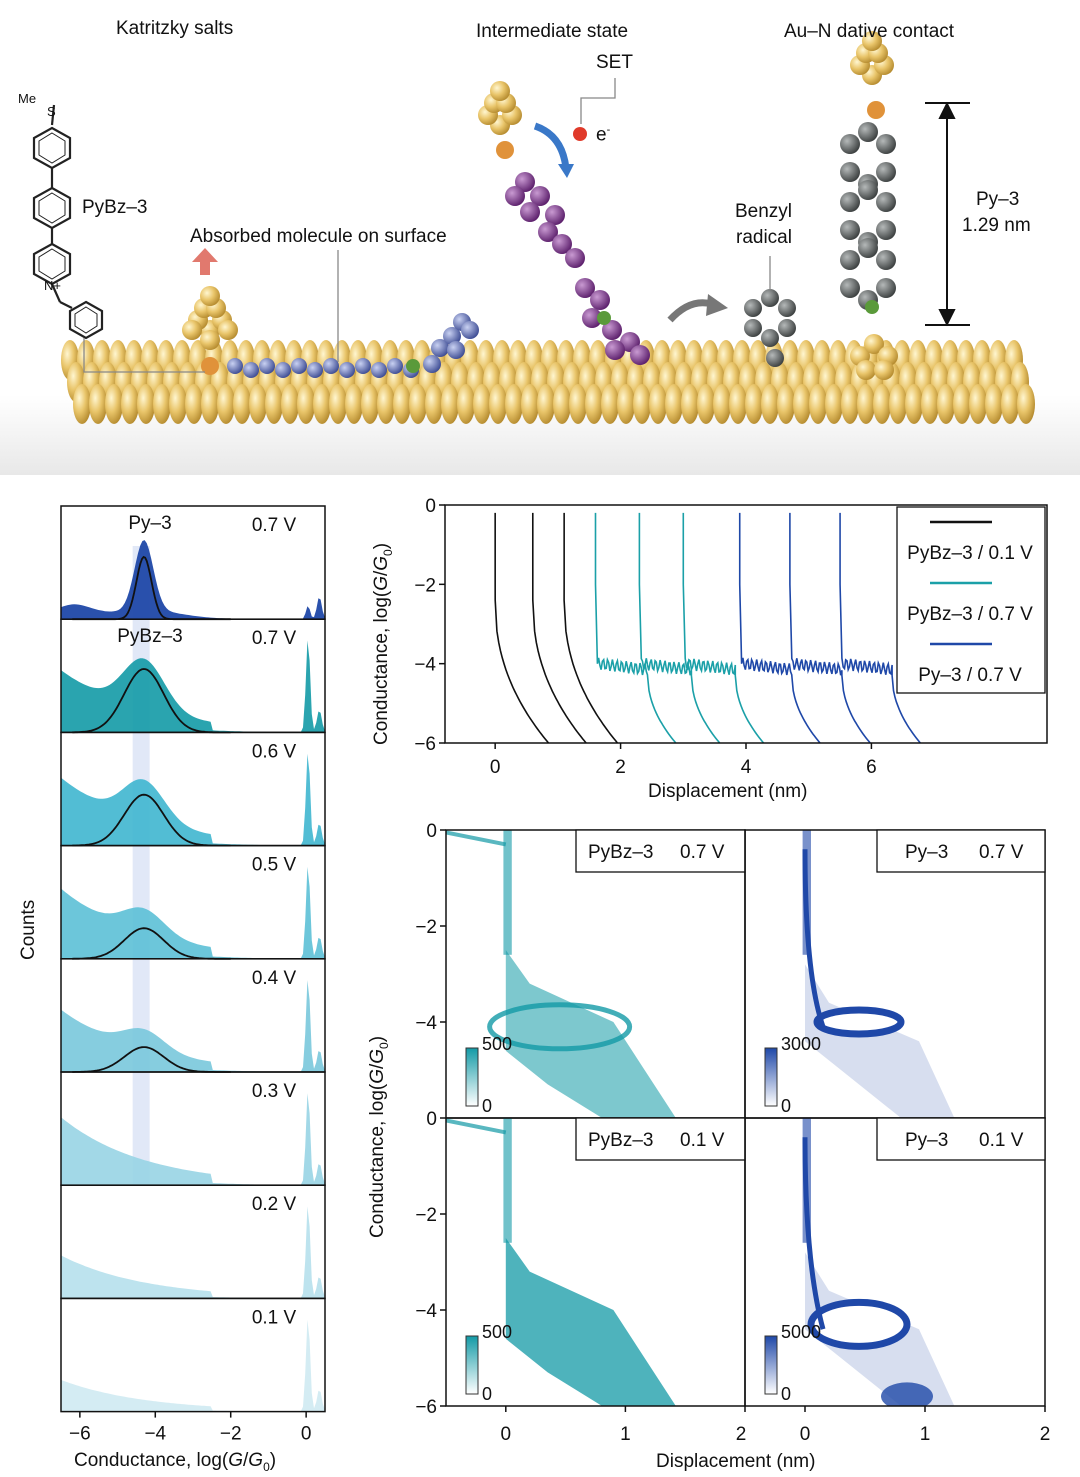 Image resolution: width=1080 pixels, height=1477 pixels. I want to click on plateau-ring, so click(859, 1324).